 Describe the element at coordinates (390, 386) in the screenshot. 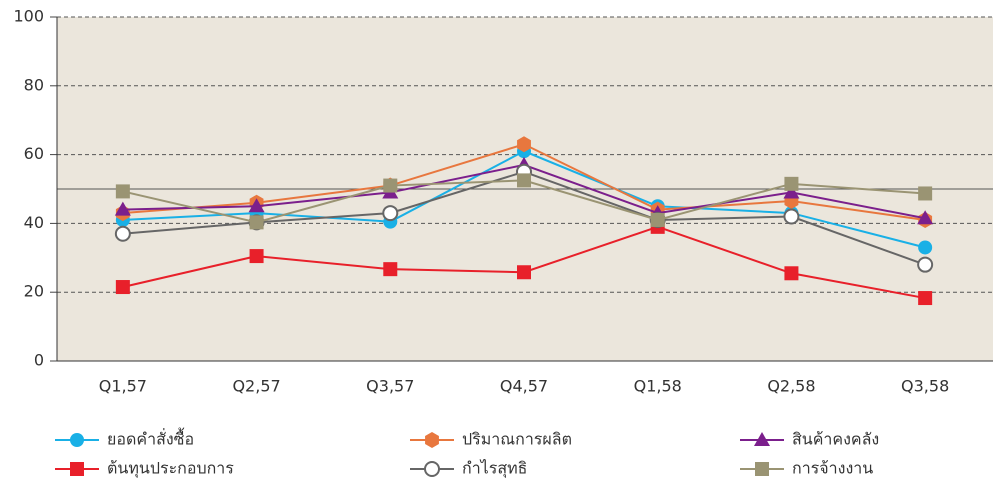

I see `x-tick-label: Q3,57` at that location.